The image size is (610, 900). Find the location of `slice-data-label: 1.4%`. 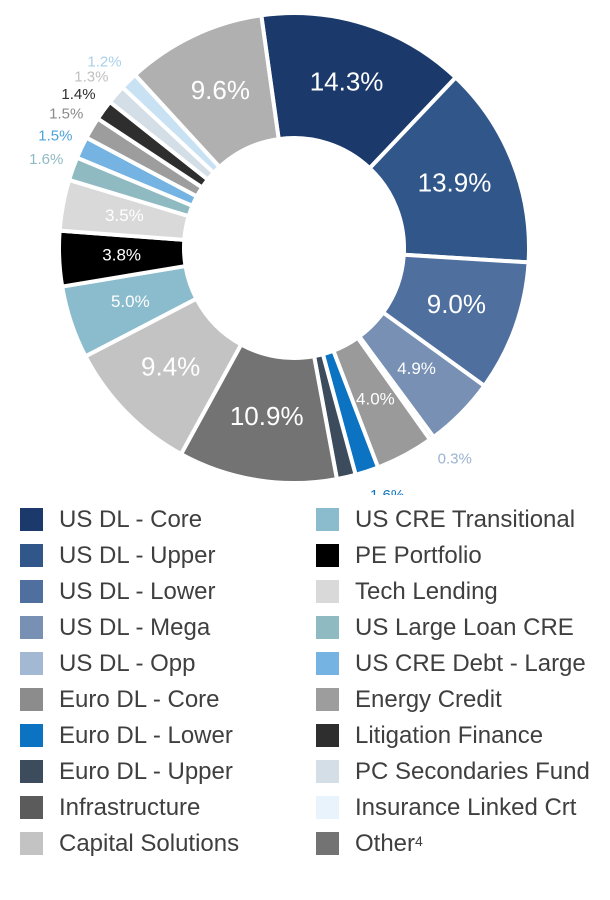

slice-data-label: 1.4% is located at coordinates (78, 94).